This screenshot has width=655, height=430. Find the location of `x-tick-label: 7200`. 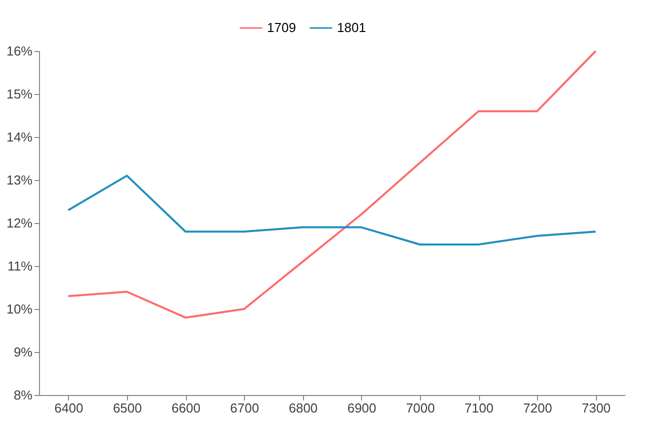

x-tick-label: 7200 is located at coordinates (537, 408).